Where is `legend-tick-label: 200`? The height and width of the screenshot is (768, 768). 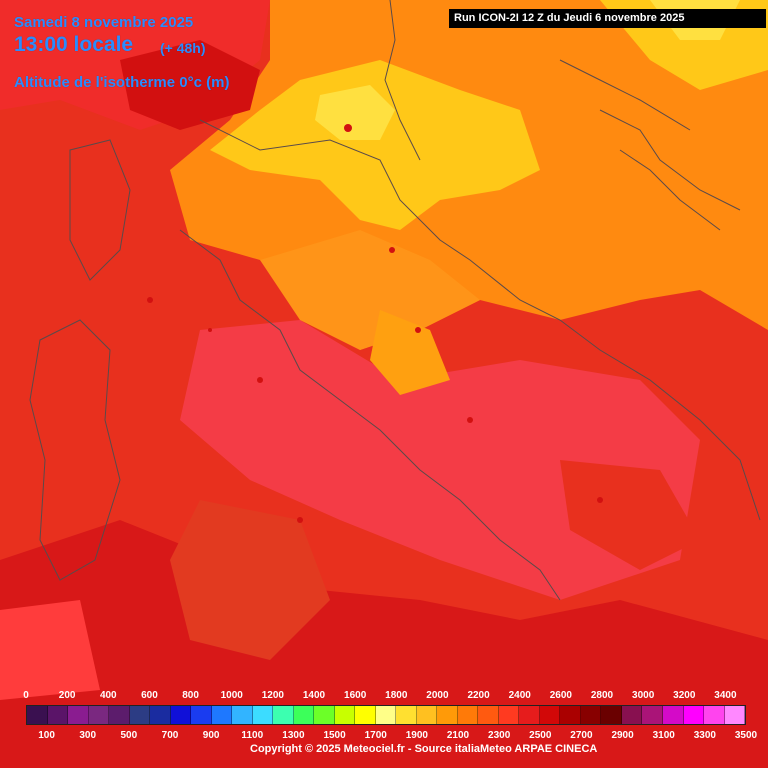
legend-tick-label: 200 is located at coordinates (67, 695).